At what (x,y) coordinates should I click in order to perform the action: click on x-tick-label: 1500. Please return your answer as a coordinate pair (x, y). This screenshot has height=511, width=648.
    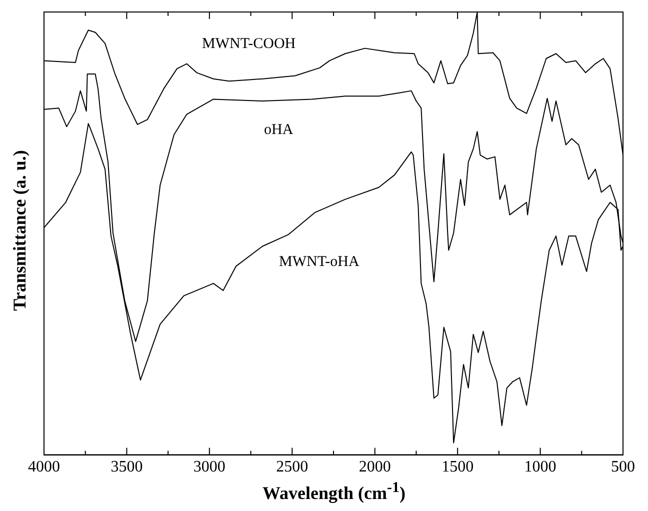
    Looking at the image, I should click on (458, 467).